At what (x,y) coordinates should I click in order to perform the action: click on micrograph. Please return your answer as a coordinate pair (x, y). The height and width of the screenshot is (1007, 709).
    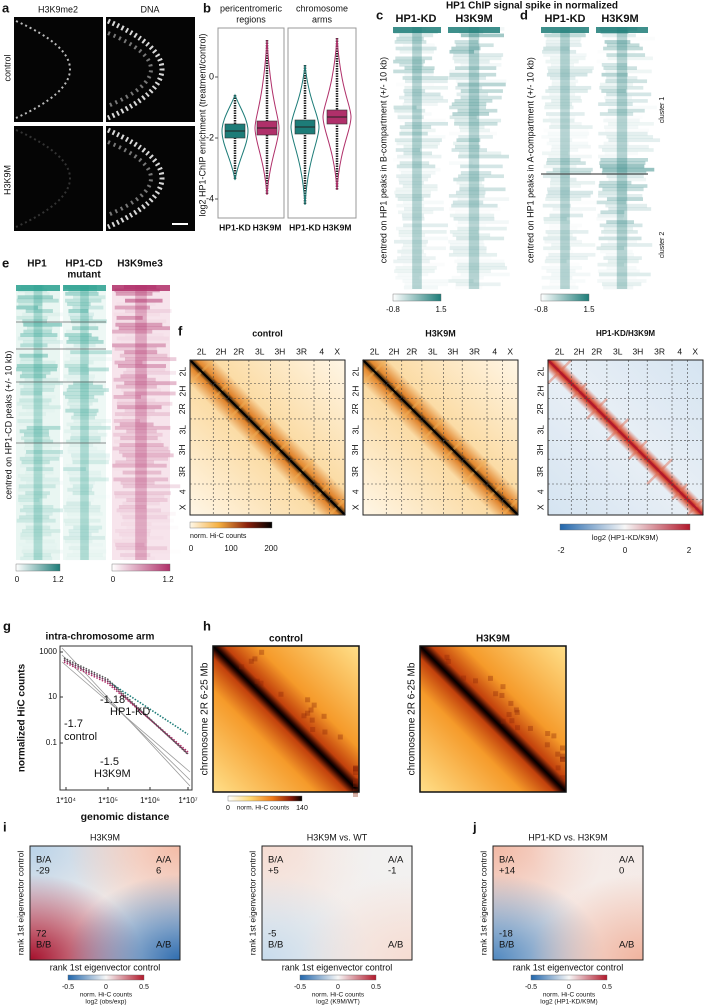
    Looking at the image, I should click on (150, 178).